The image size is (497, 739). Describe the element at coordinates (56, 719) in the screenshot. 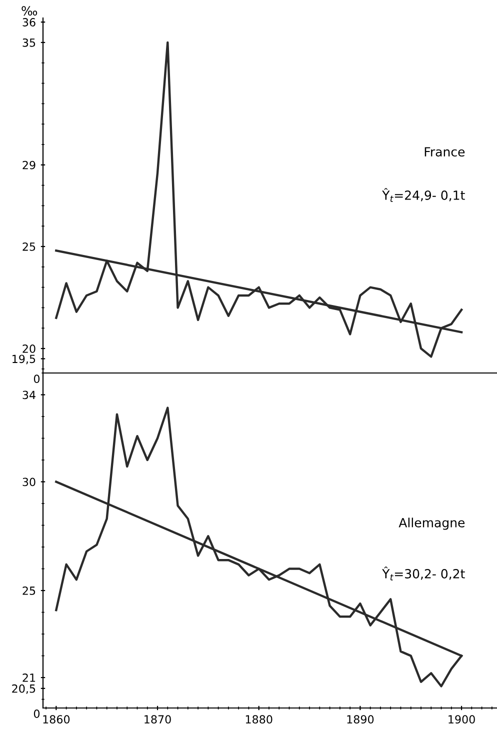

I see `x-tick-label: 1860` at that location.